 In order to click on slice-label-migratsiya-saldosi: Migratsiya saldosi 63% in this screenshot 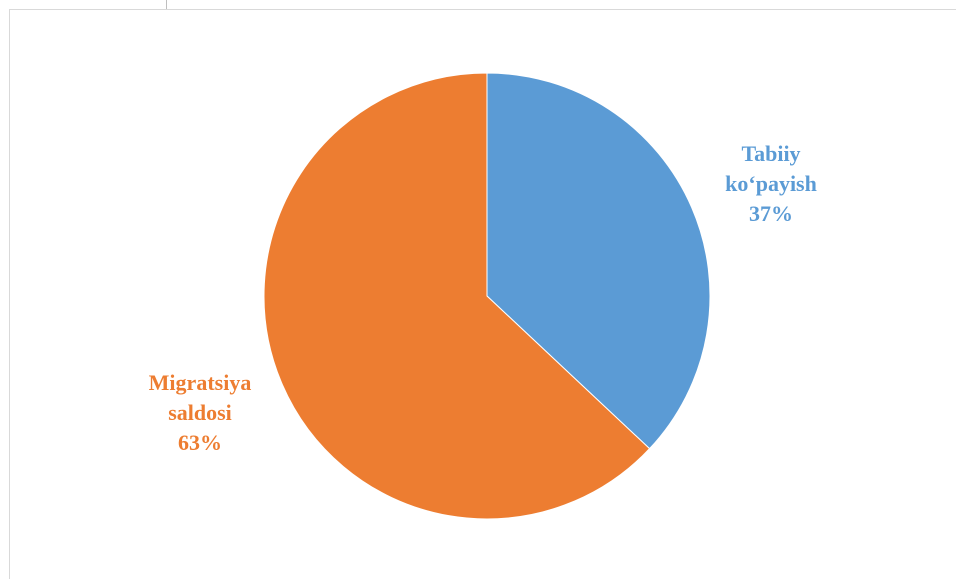, I will do `click(200, 412)`.